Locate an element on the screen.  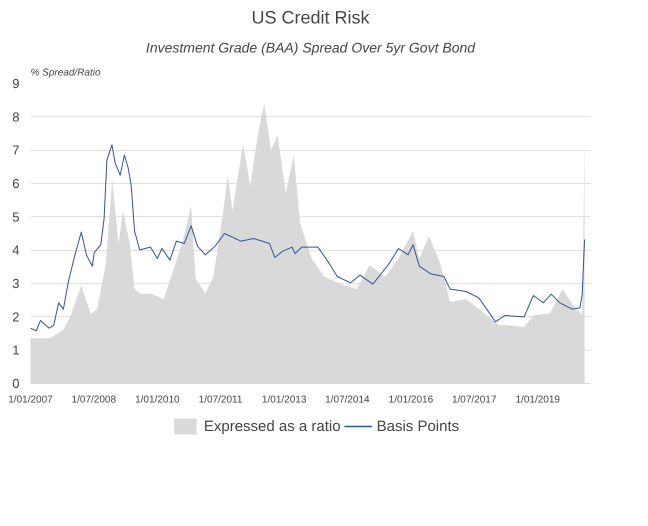
legend-label: Basis Points is located at coordinates (418, 426).